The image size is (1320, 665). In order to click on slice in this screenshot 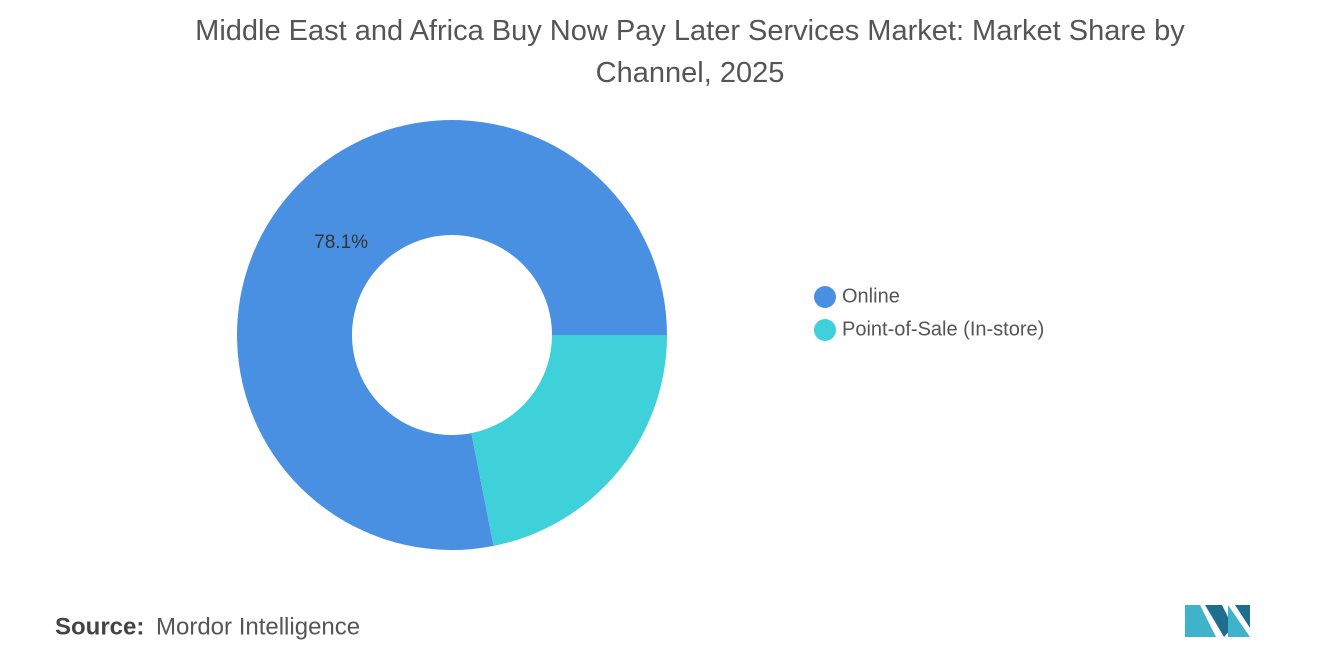, I will do `click(569, 440)`.